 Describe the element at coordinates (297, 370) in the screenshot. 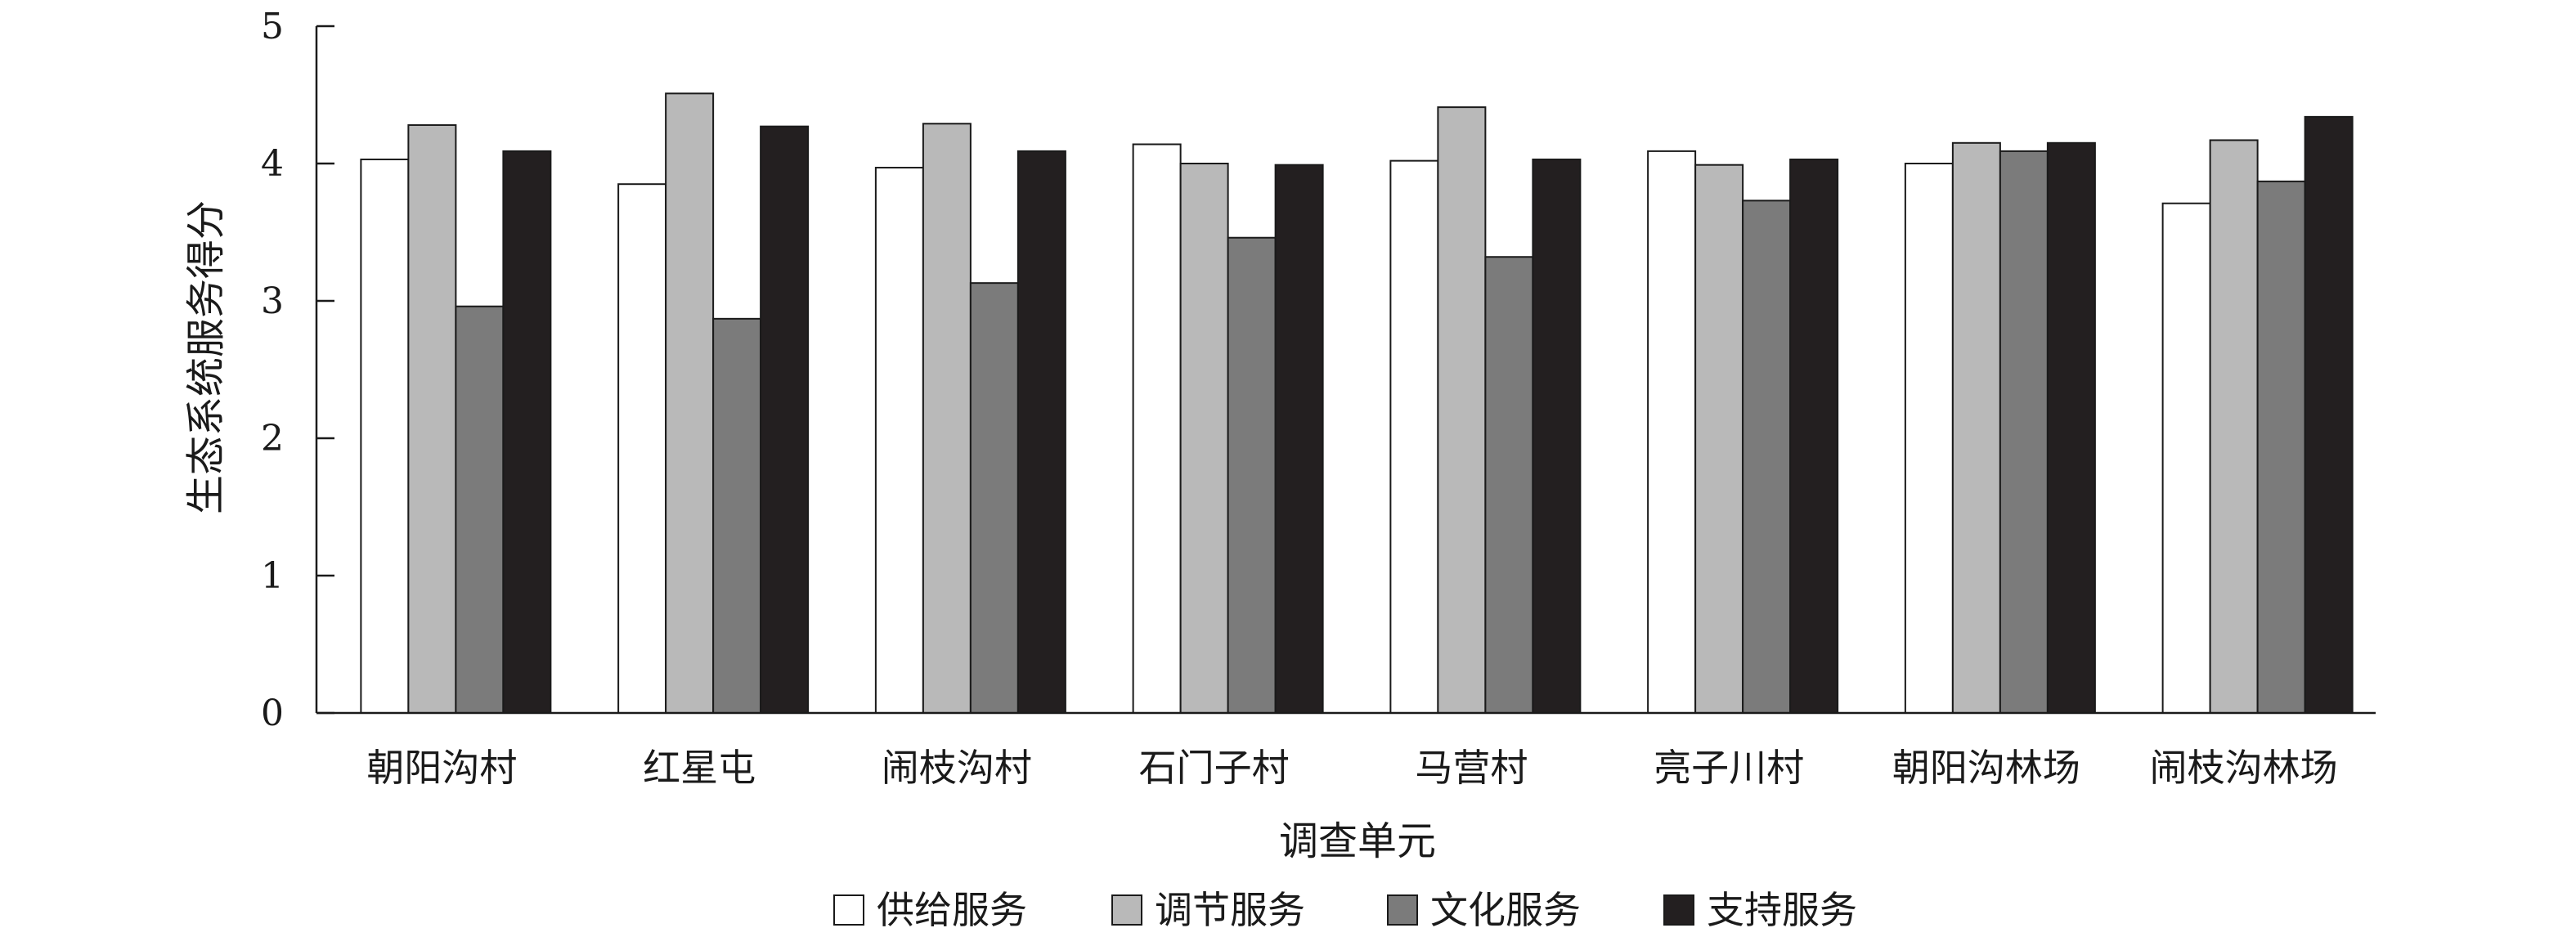

I see `y-axis: 0 1 2 3 4 5` at that location.